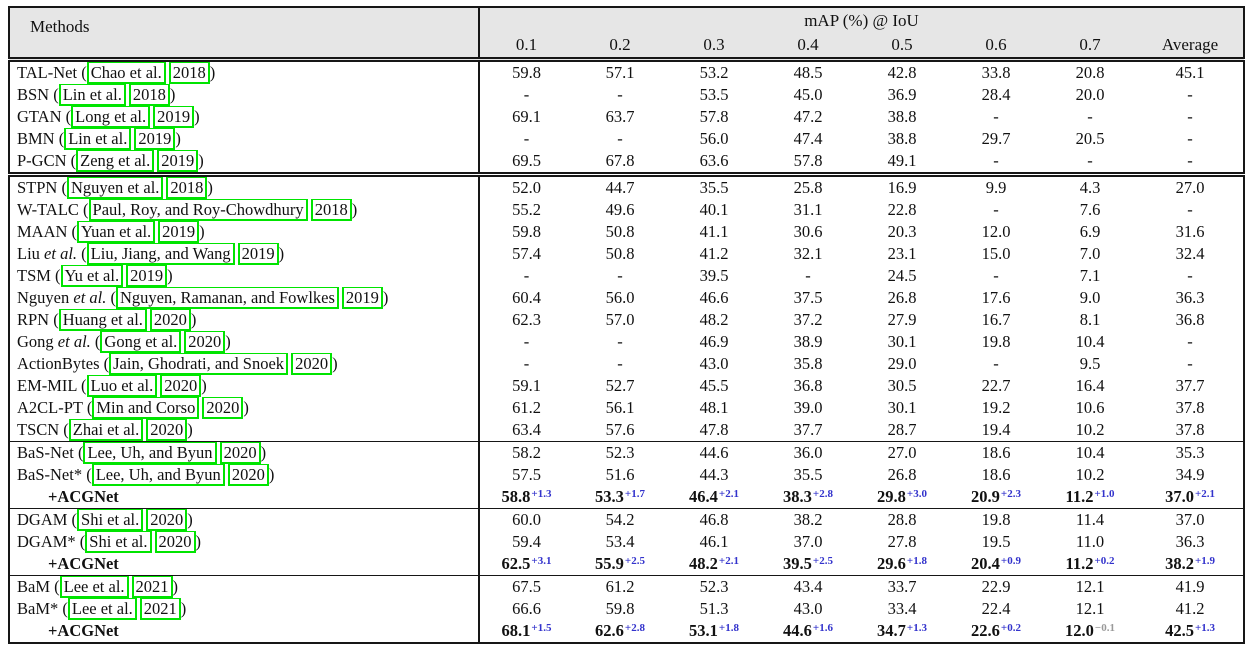 This screenshot has width=1251, height=667. I want to click on map-value: 41.2, so click(714, 253).